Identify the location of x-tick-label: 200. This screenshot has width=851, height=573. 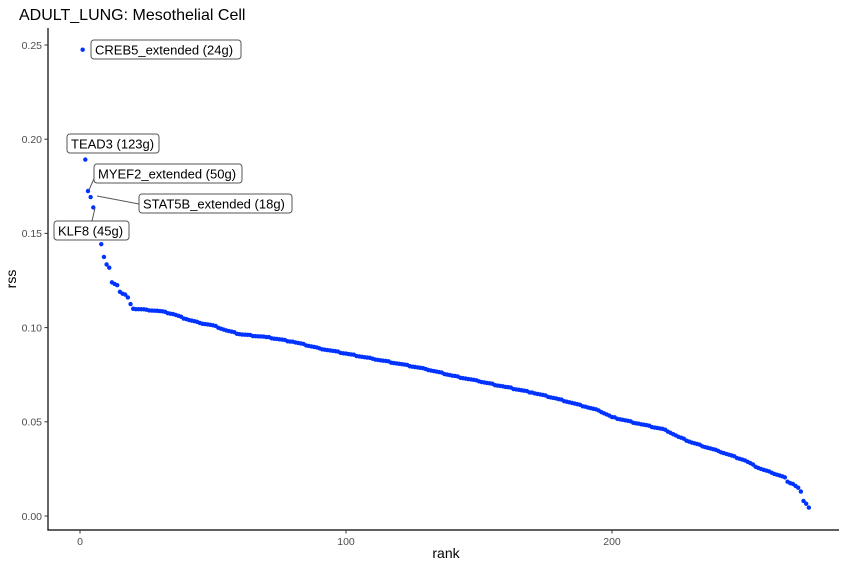
(612, 542).